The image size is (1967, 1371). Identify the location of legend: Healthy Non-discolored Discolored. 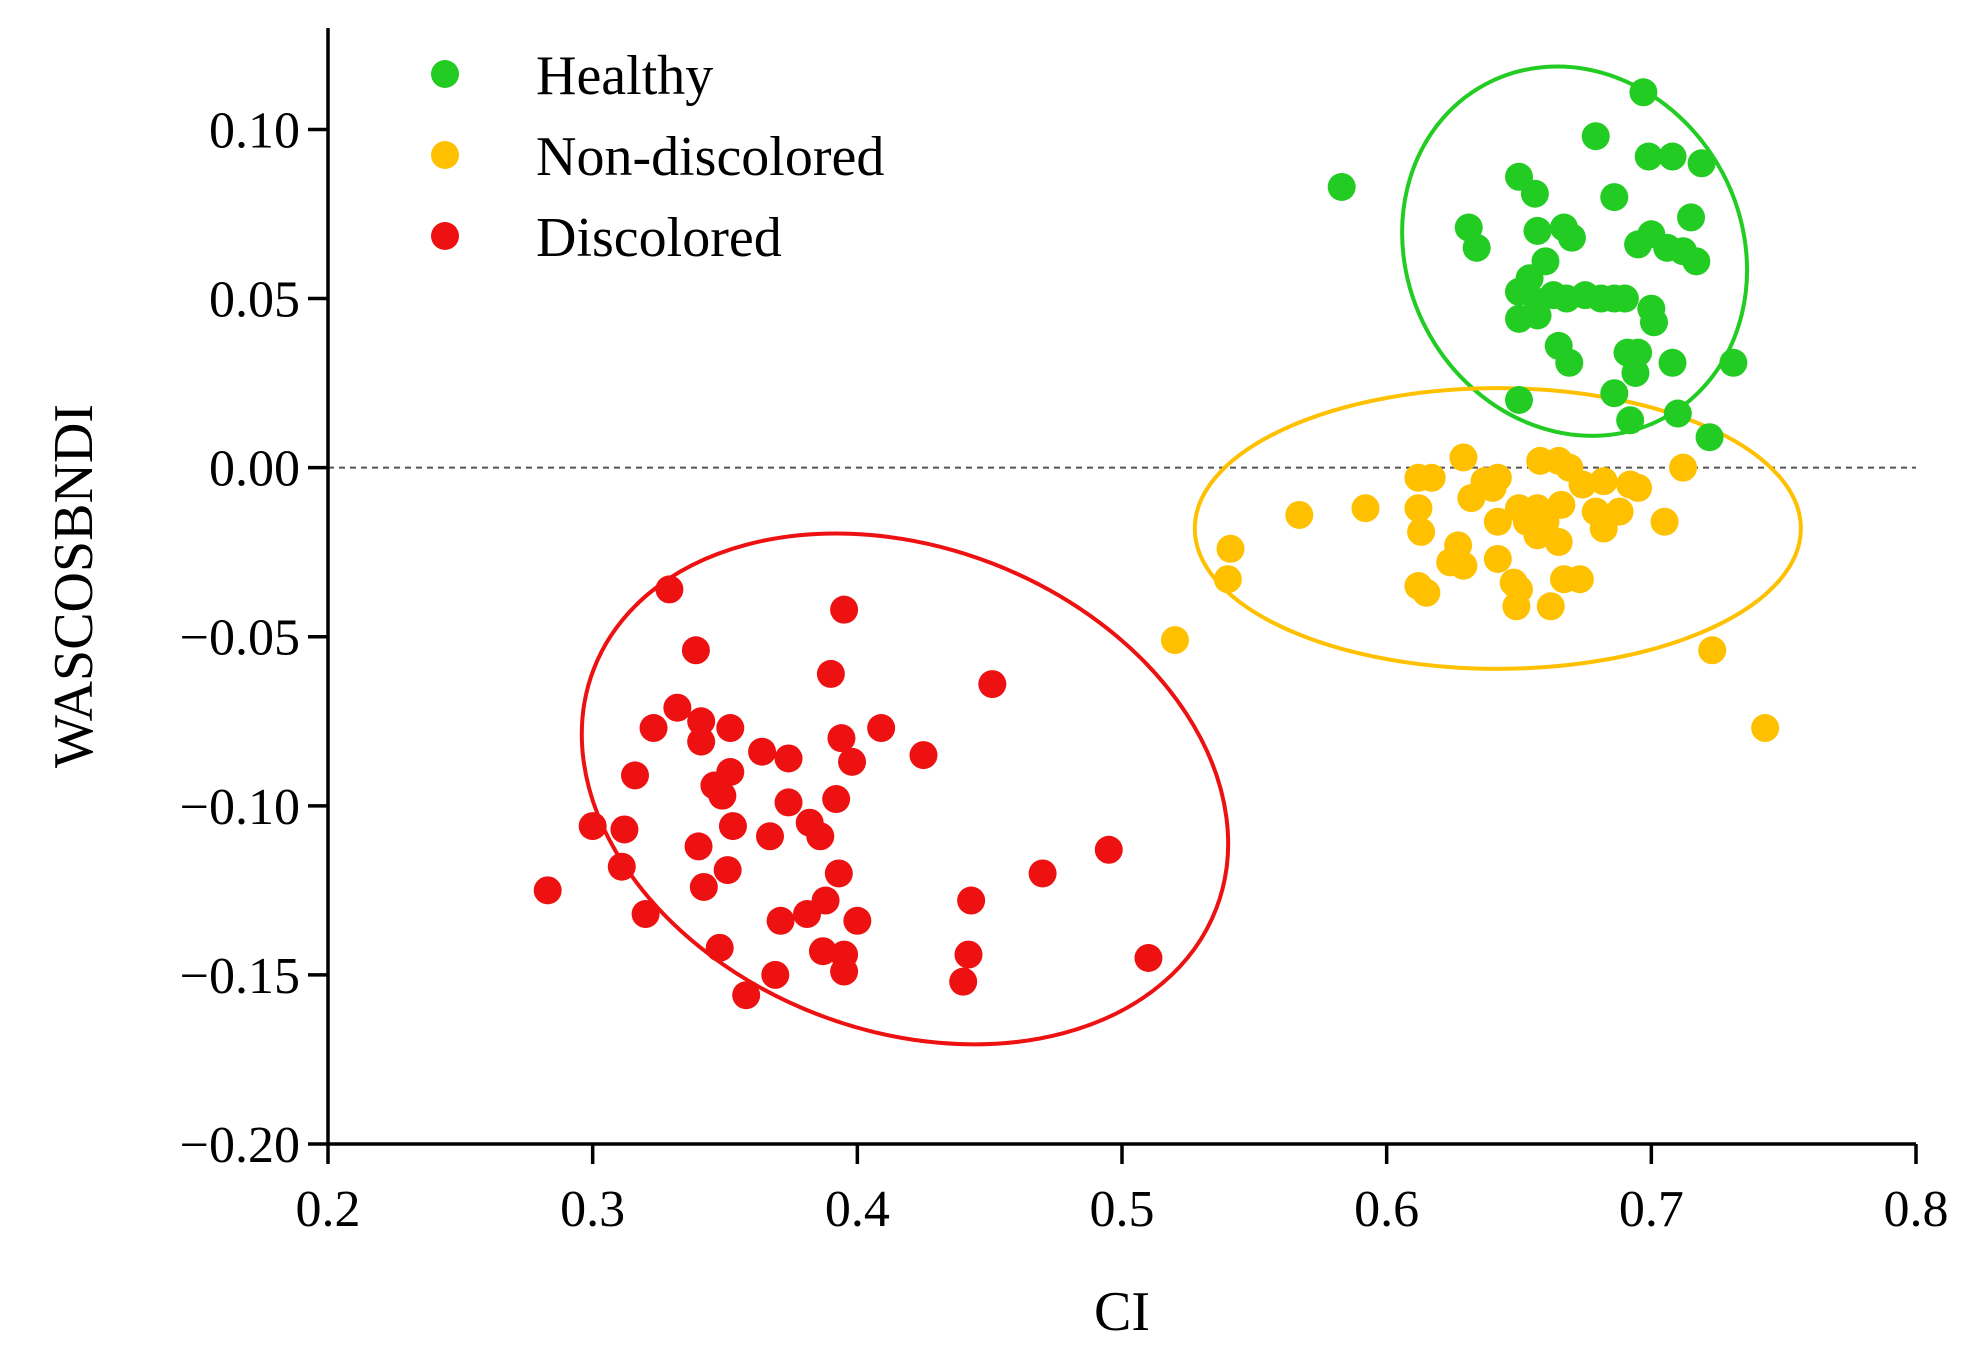
(657, 157).